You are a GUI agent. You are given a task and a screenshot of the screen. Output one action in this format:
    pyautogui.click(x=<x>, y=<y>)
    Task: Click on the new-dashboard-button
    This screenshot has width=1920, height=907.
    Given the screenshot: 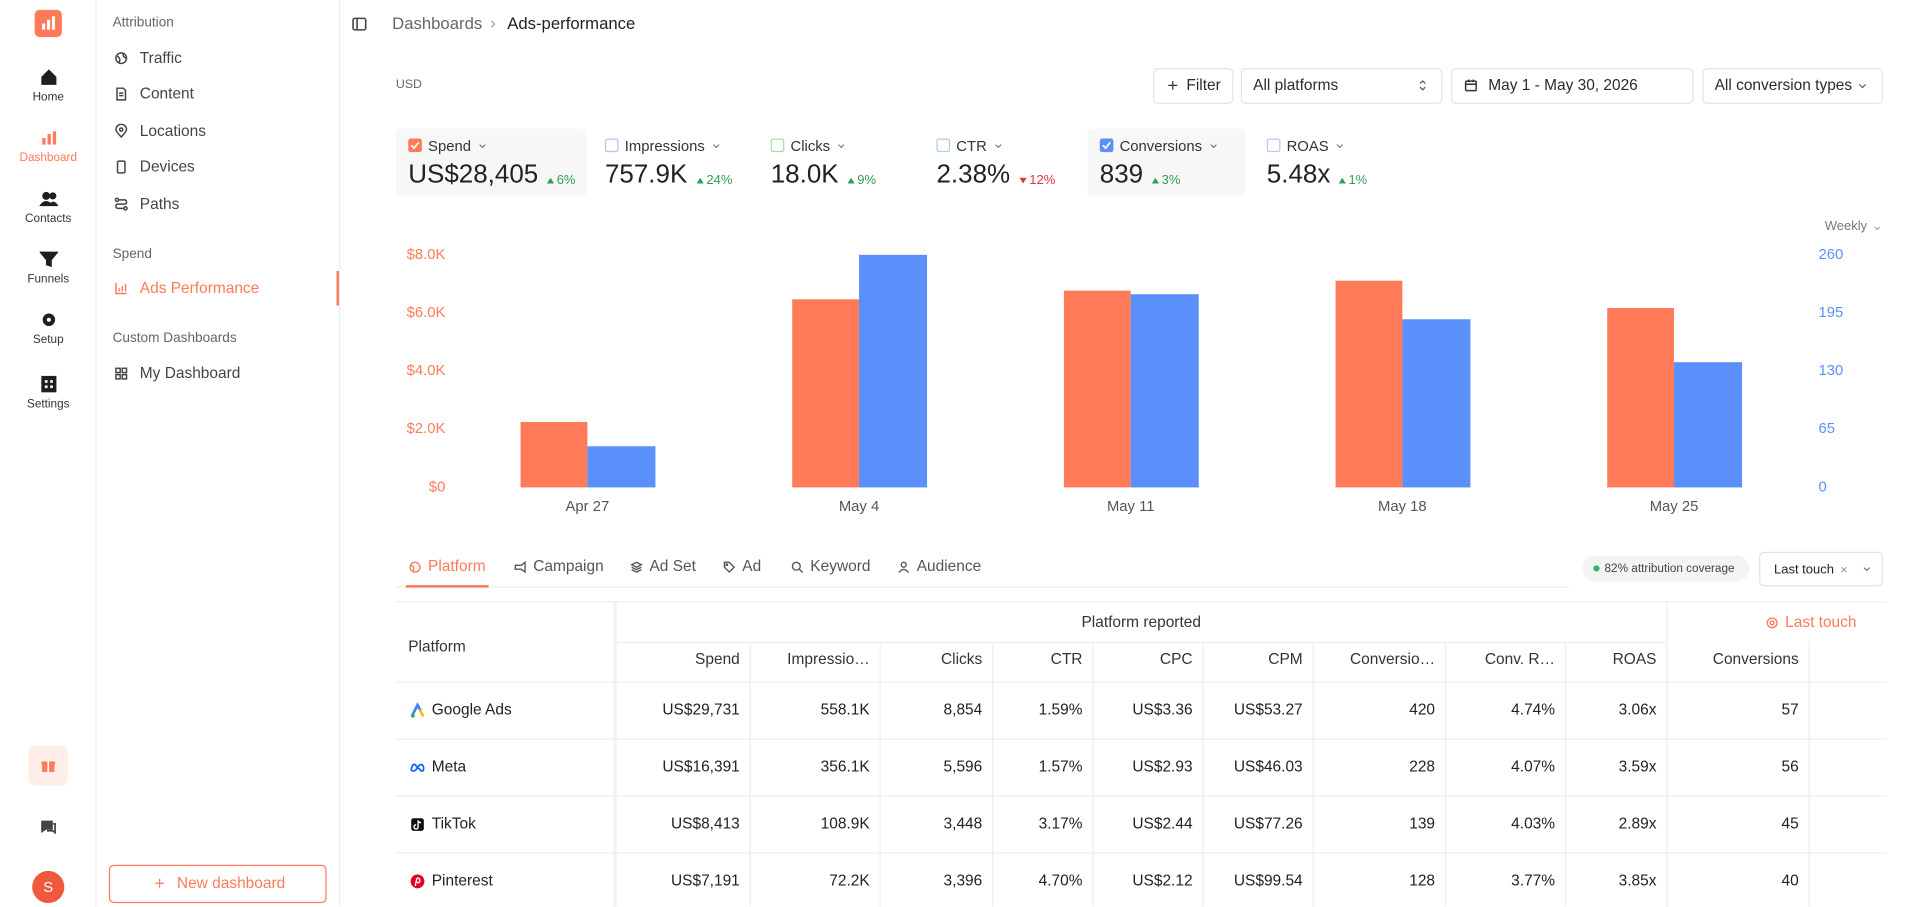 What is the action you would take?
    pyautogui.click(x=217, y=884)
    